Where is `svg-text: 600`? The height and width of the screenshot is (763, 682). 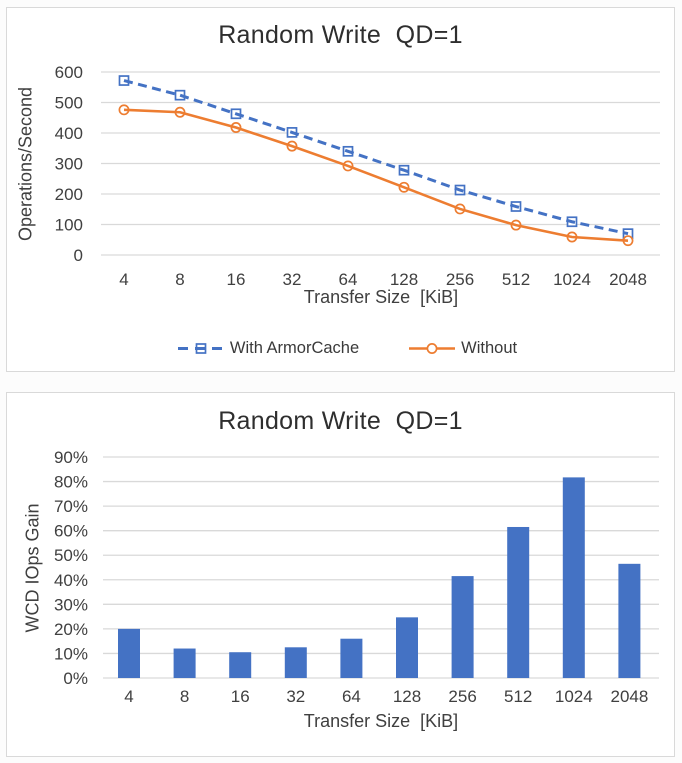
svg-text: 600 is located at coordinates (69, 72).